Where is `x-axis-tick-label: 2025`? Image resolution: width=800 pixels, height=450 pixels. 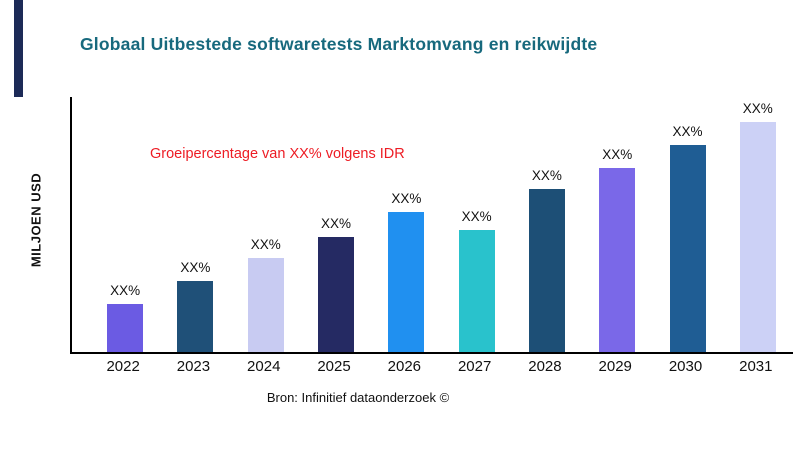 x-axis-tick-label: 2025 is located at coordinates (334, 366).